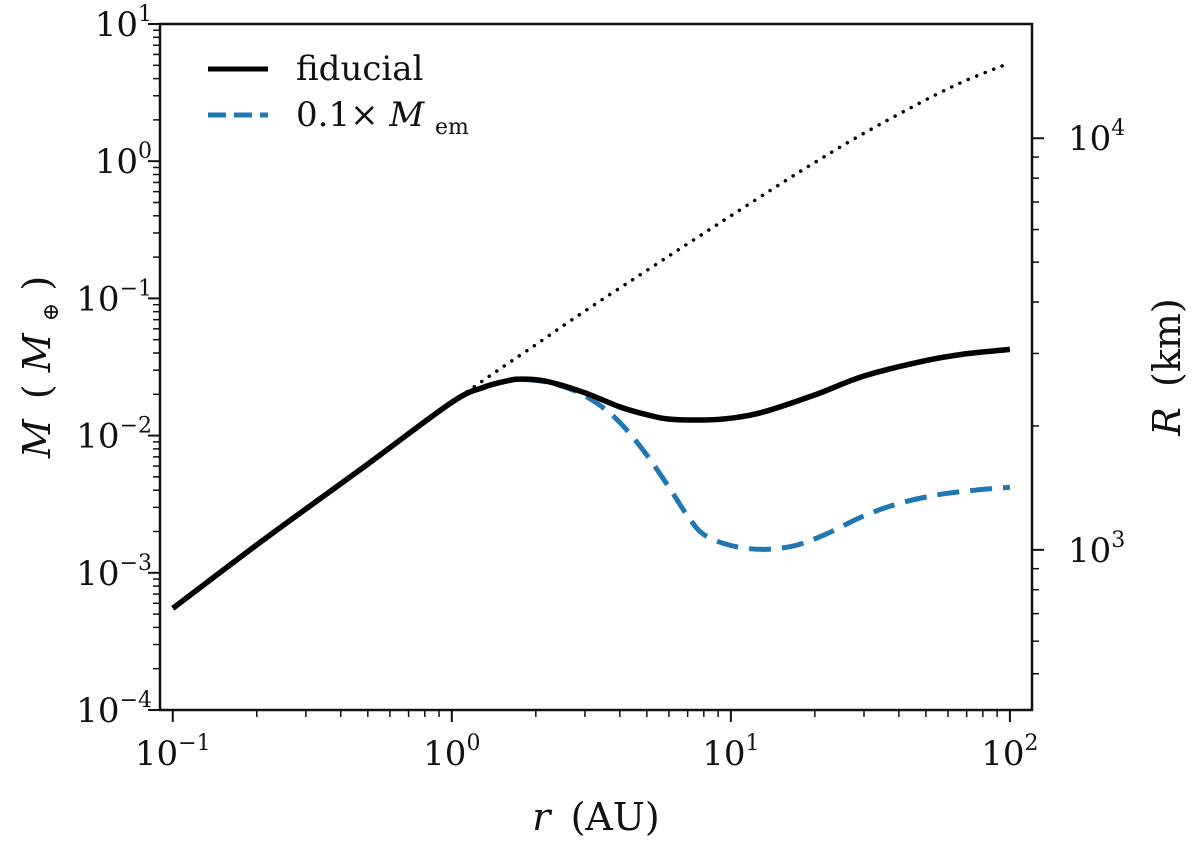 This screenshot has height=843, width=1200. Describe the element at coordinates (359, 69) in the screenshot. I see `legend-label-fiducial: fiducial` at that location.